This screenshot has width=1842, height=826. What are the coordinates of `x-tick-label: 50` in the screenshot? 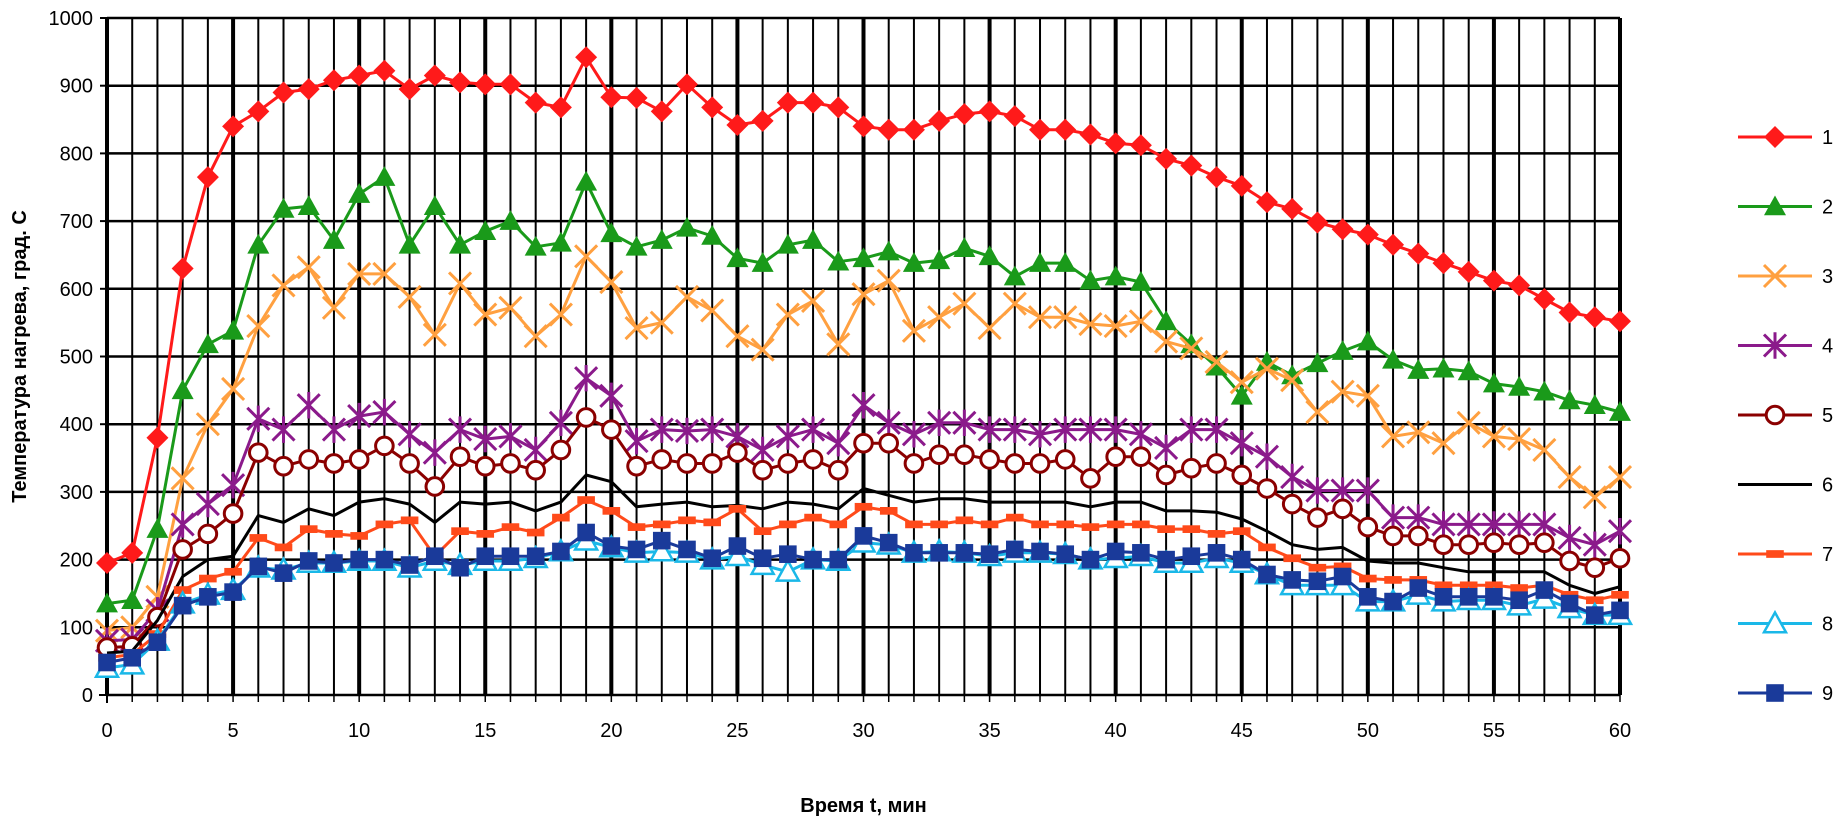 It's located at (1368, 731).